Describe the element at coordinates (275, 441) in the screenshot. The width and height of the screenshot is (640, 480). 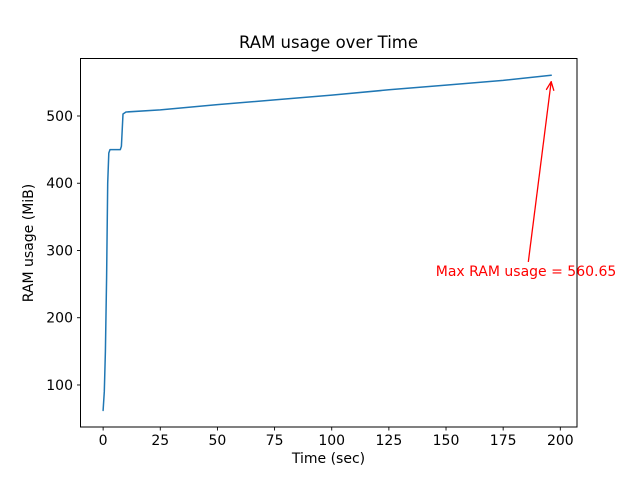
I see `x-tick-label: 75` at that location.